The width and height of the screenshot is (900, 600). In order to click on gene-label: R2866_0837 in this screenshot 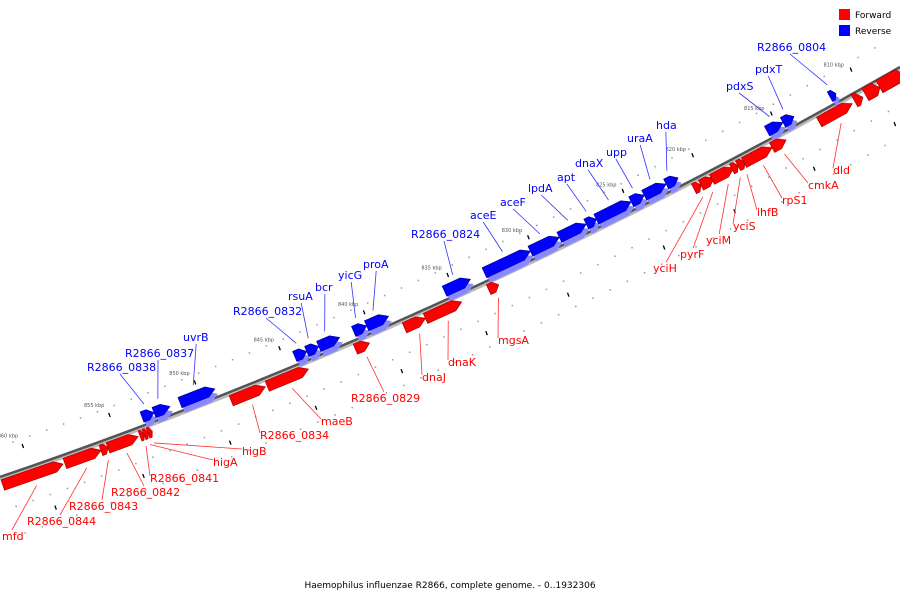, I will do `click(159, 353)`.